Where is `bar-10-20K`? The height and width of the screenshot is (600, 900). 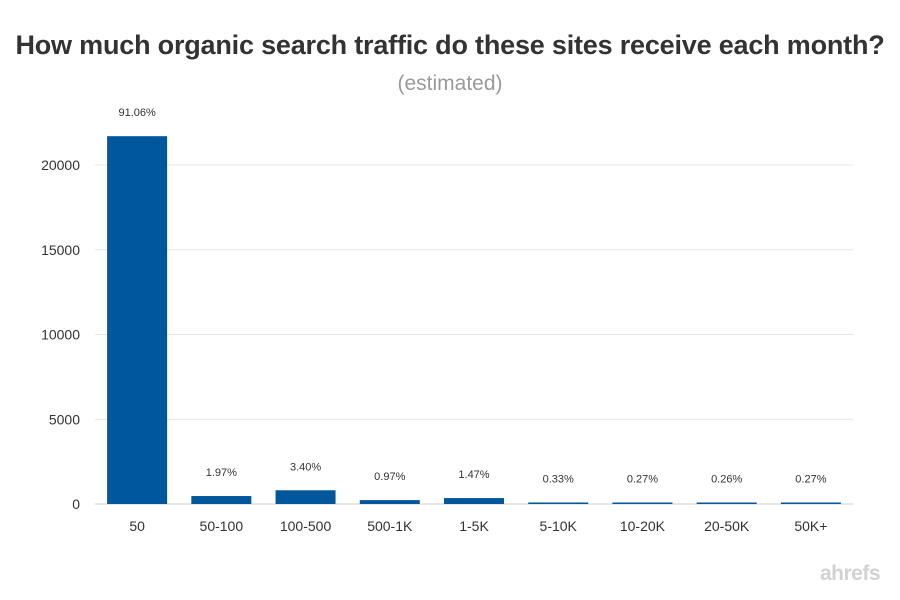
bar-10-20K is located at coordinates (642, 503).